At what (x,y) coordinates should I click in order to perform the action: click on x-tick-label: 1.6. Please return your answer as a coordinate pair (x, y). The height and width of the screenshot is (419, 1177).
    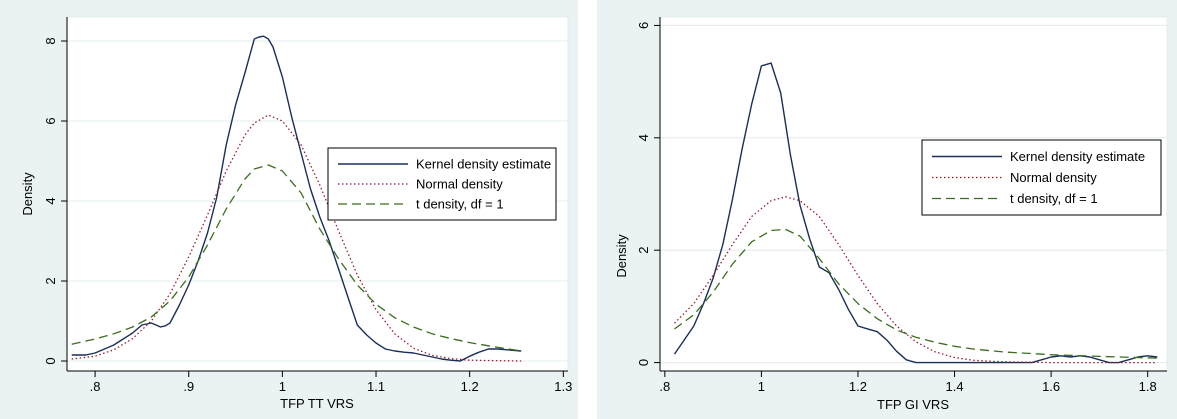
    Looking at the image, I should click on (1051, 386).